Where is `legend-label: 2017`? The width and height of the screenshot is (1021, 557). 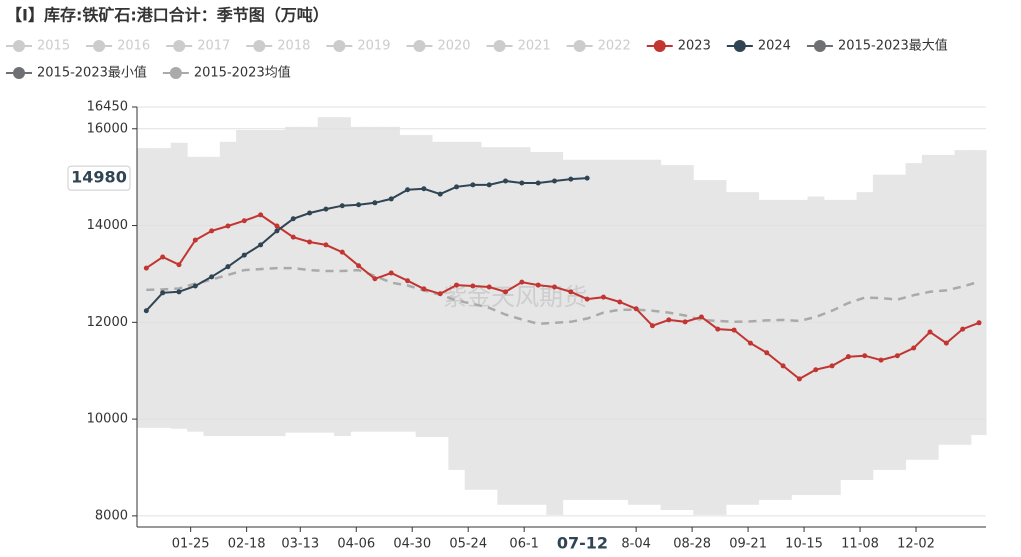
legend-label: 2017 is located at coordinates (213, 46).